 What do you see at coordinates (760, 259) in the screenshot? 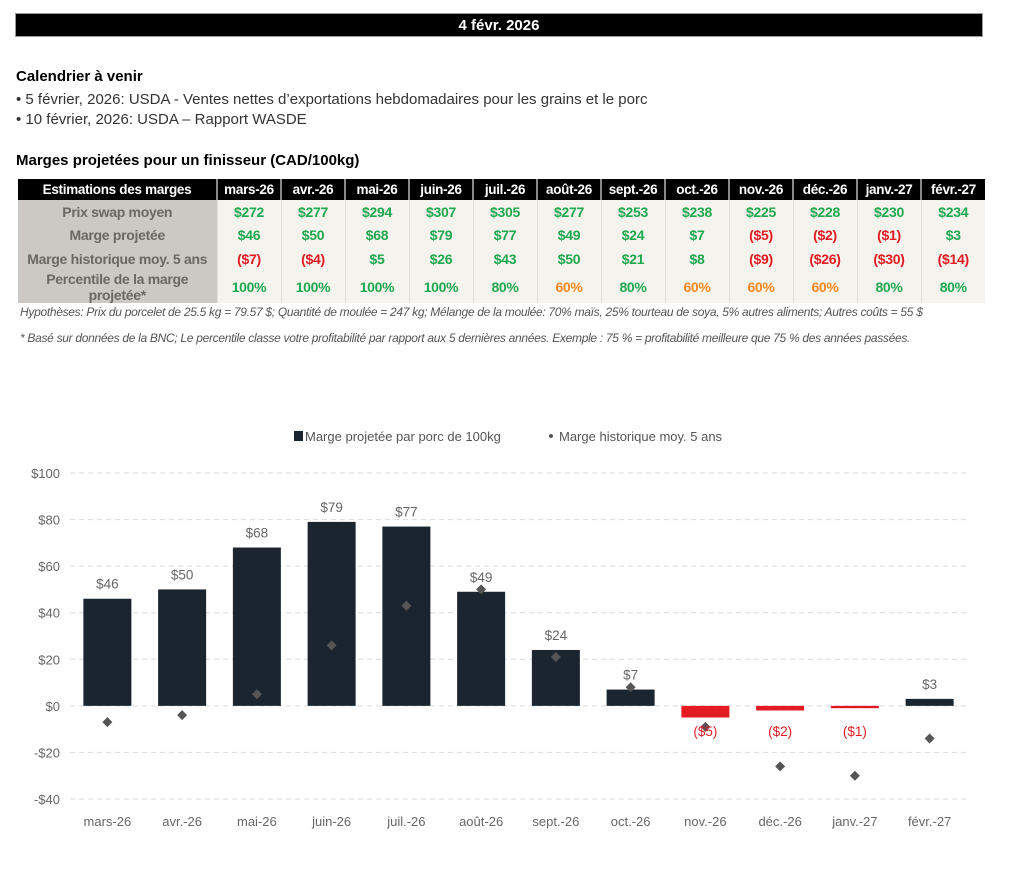
I see `table-cell: ($9)` at bounding box center [760, 259].